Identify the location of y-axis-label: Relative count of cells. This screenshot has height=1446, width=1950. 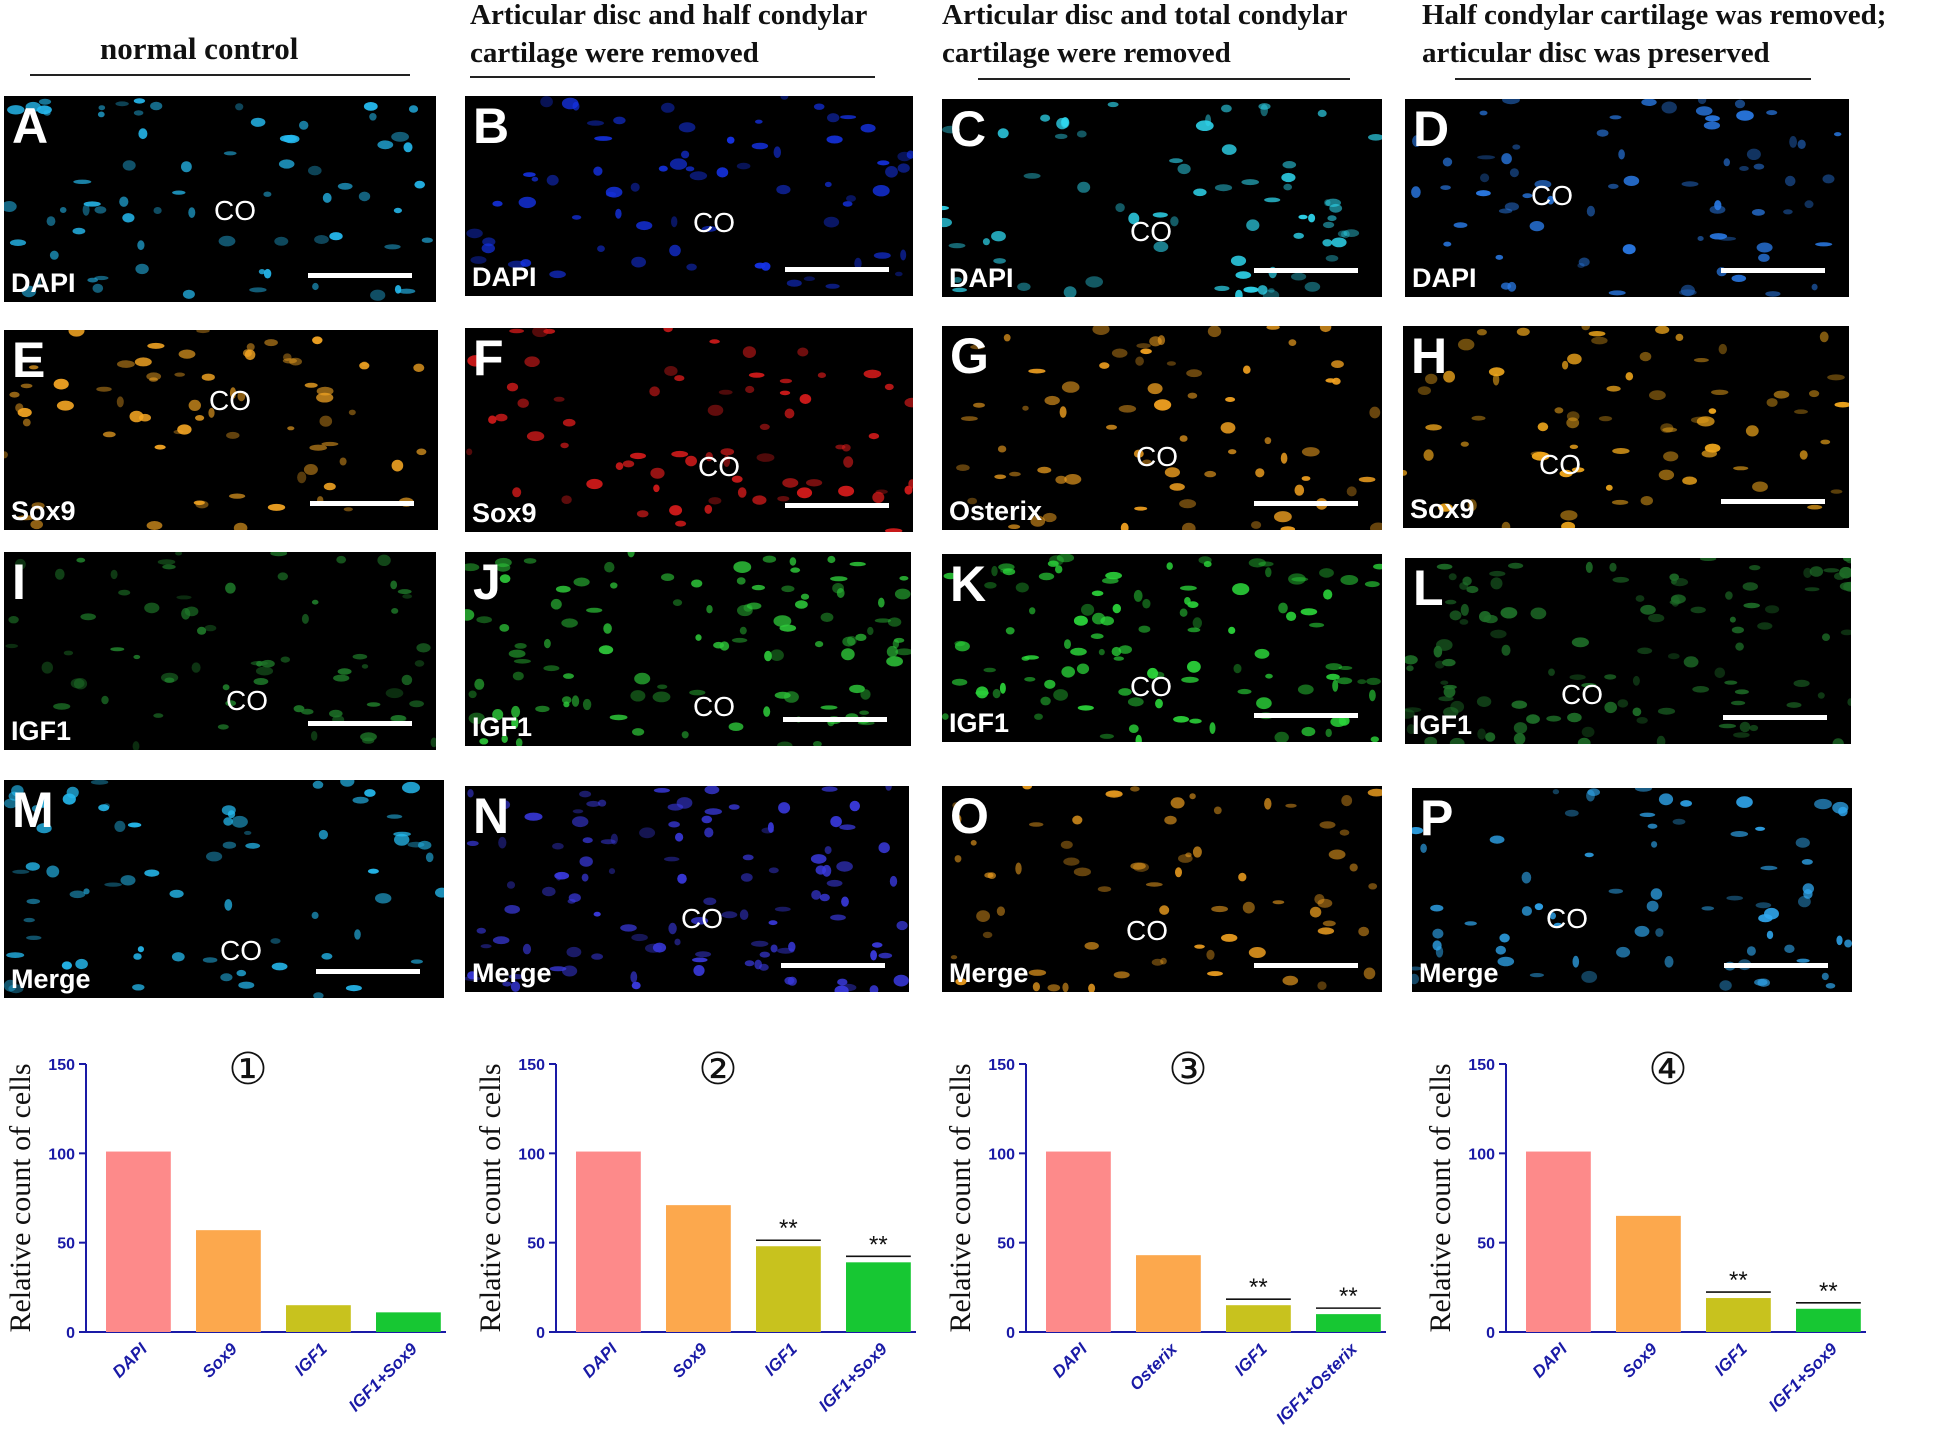
(1440, 1197).